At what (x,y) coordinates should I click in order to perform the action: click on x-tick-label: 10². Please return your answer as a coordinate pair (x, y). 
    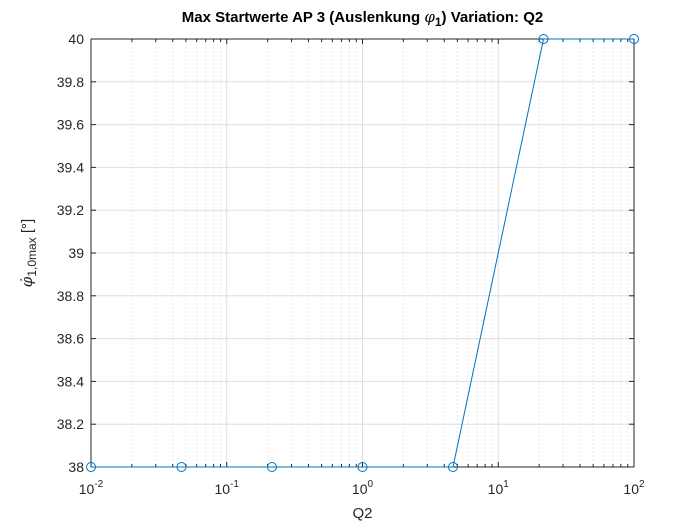
    Looking at the image, I should click on (634, 488).